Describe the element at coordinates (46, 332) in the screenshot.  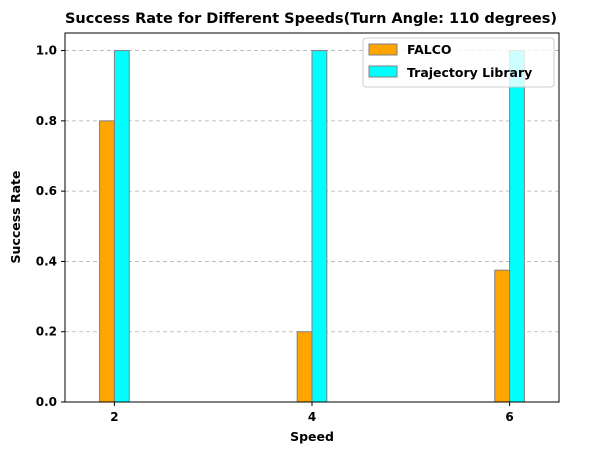
I see `y-tick-label: 0.2` at that location.